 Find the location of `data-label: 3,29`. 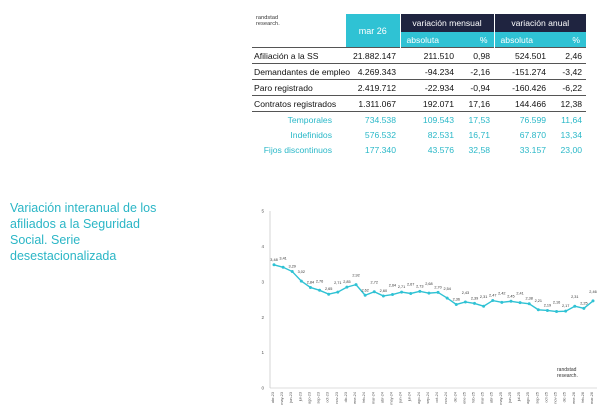

data-label: 3,29 is located at coordinates (292, 267).